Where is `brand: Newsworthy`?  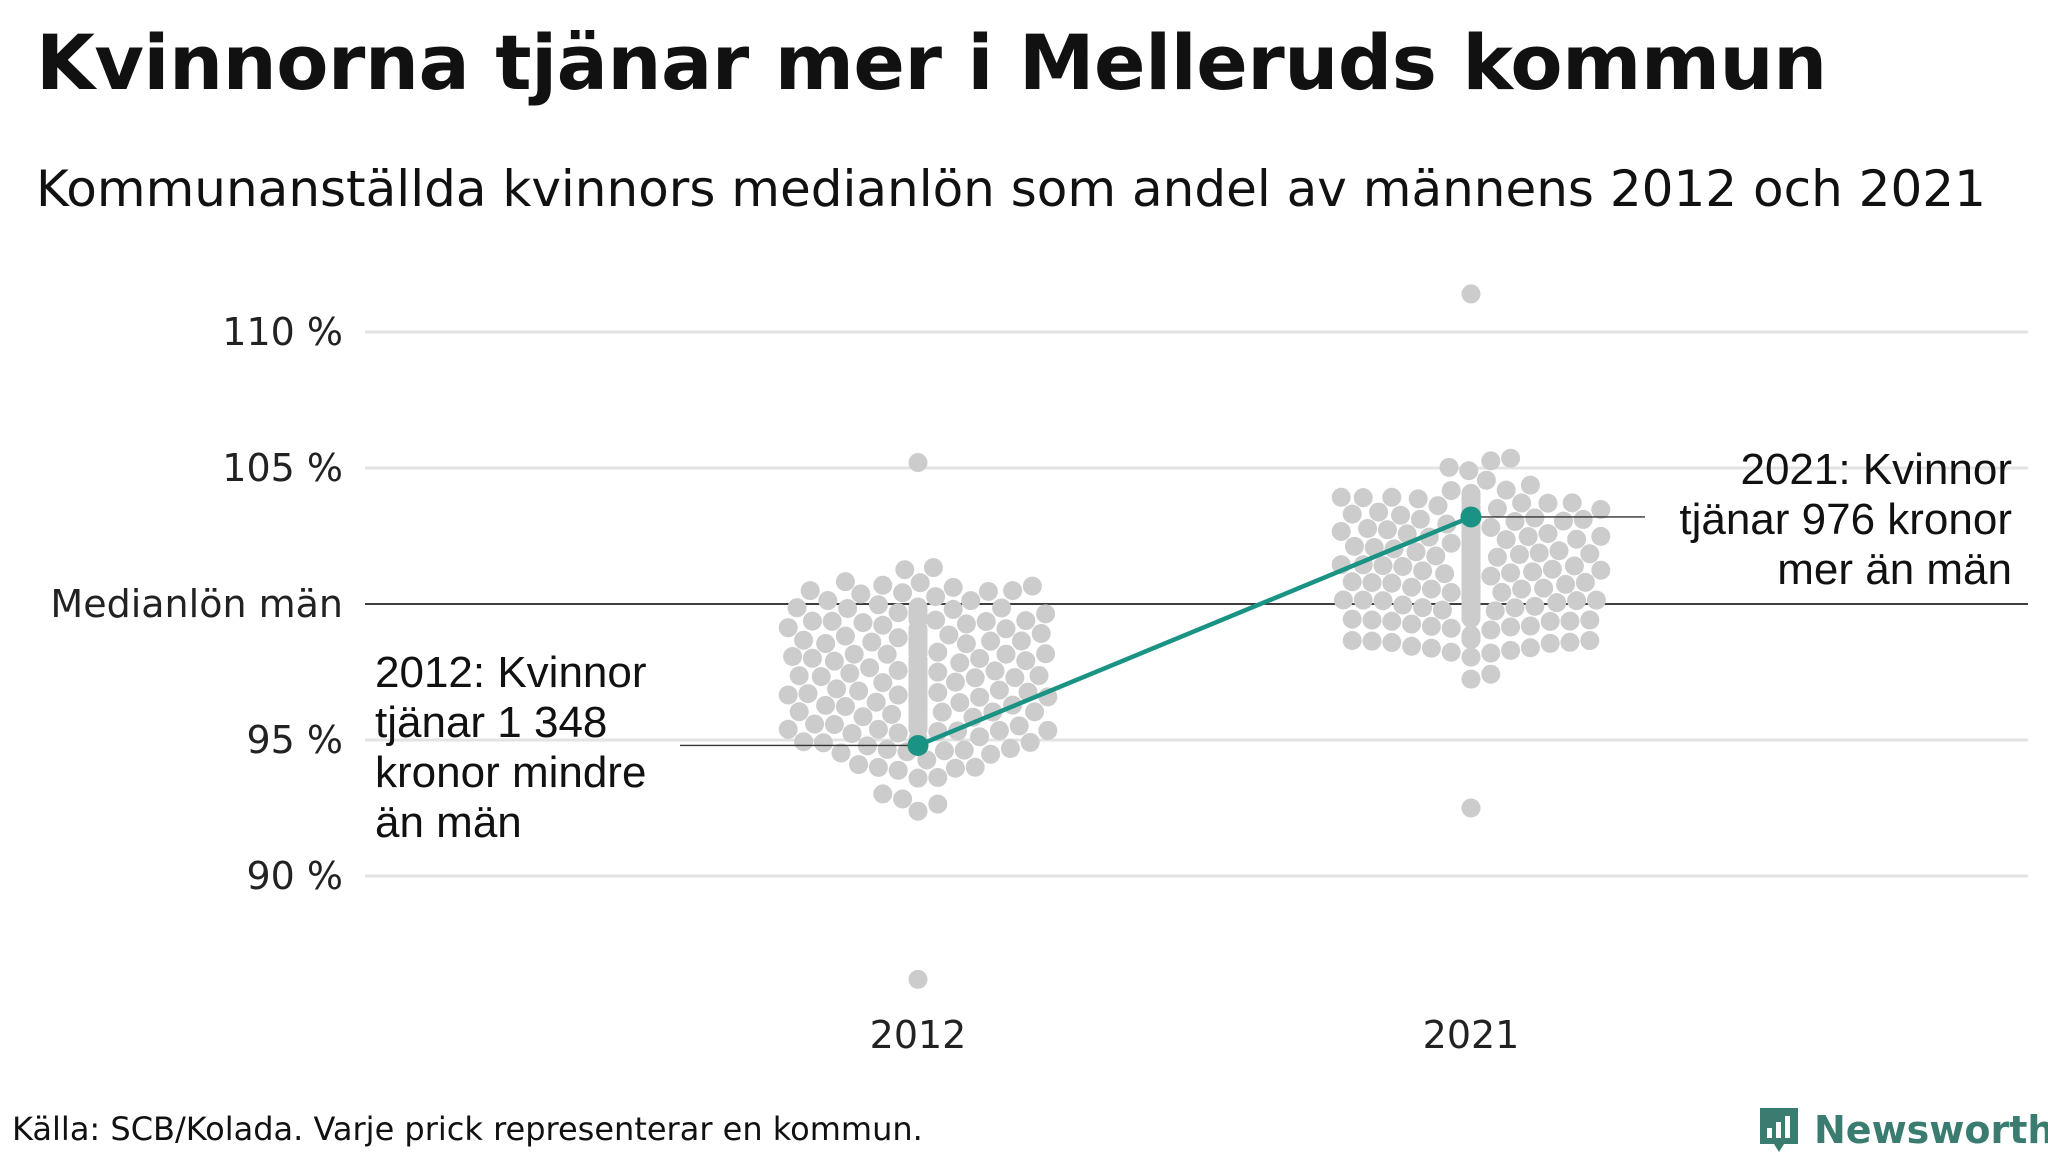 brand: Newsworthy is located at coordinates (1902, 1130).